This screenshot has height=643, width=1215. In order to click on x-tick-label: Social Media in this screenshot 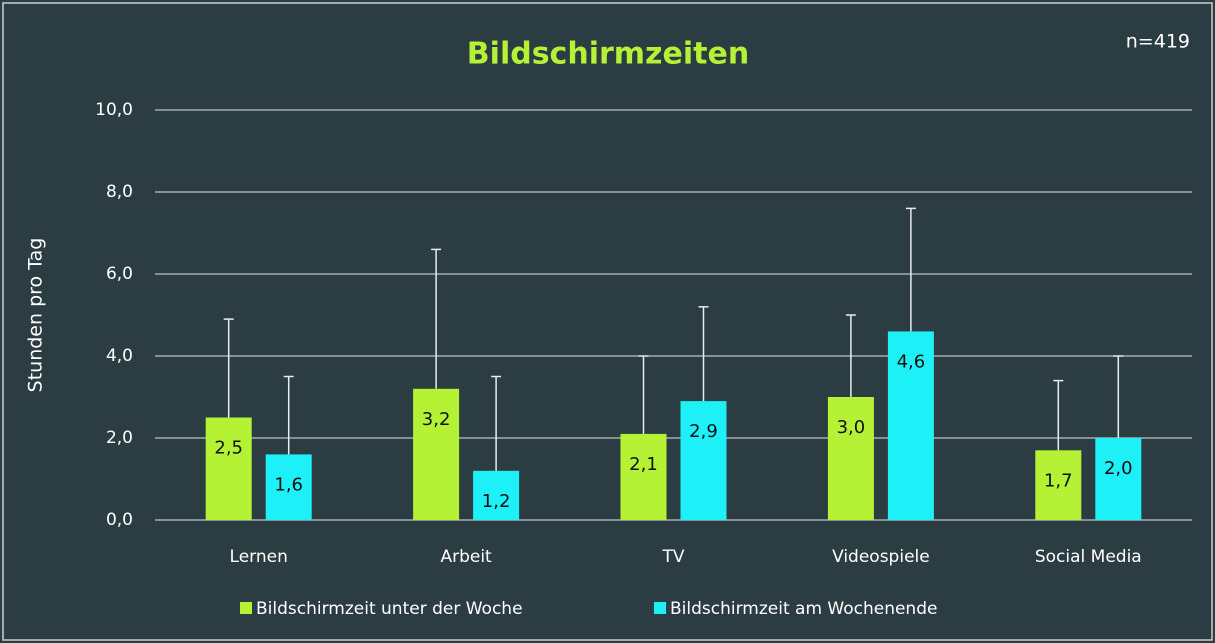, I will do `click(1088, 557)`.